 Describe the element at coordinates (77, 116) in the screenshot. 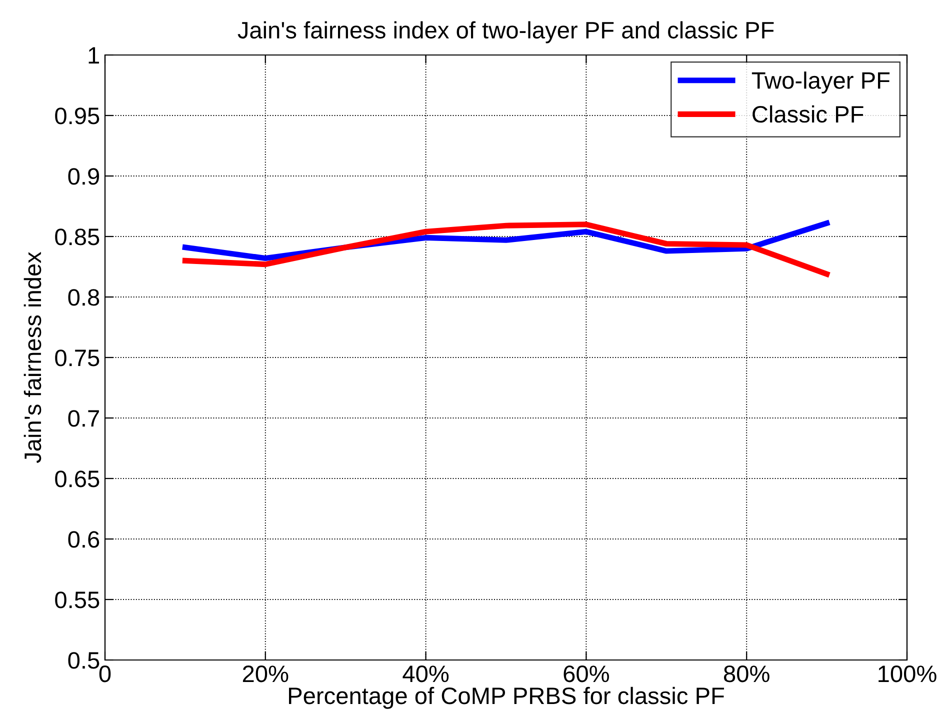

I see `y-tick-label: 0.95` at that location.